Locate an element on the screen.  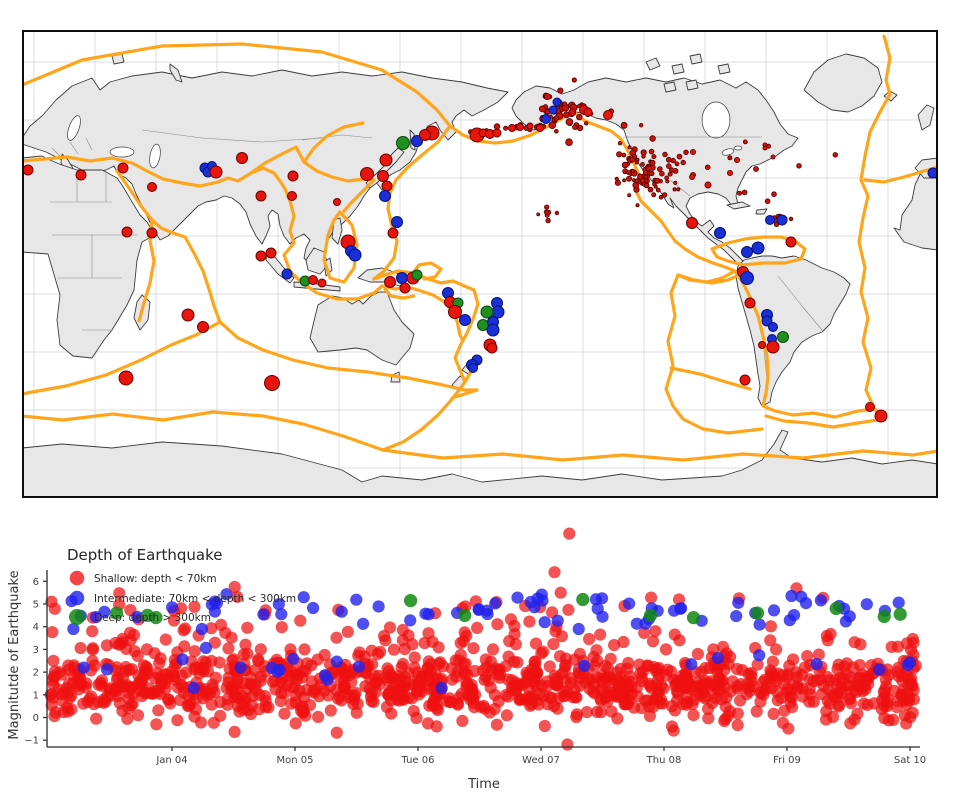
country-border is located at coordinates (232, 136).